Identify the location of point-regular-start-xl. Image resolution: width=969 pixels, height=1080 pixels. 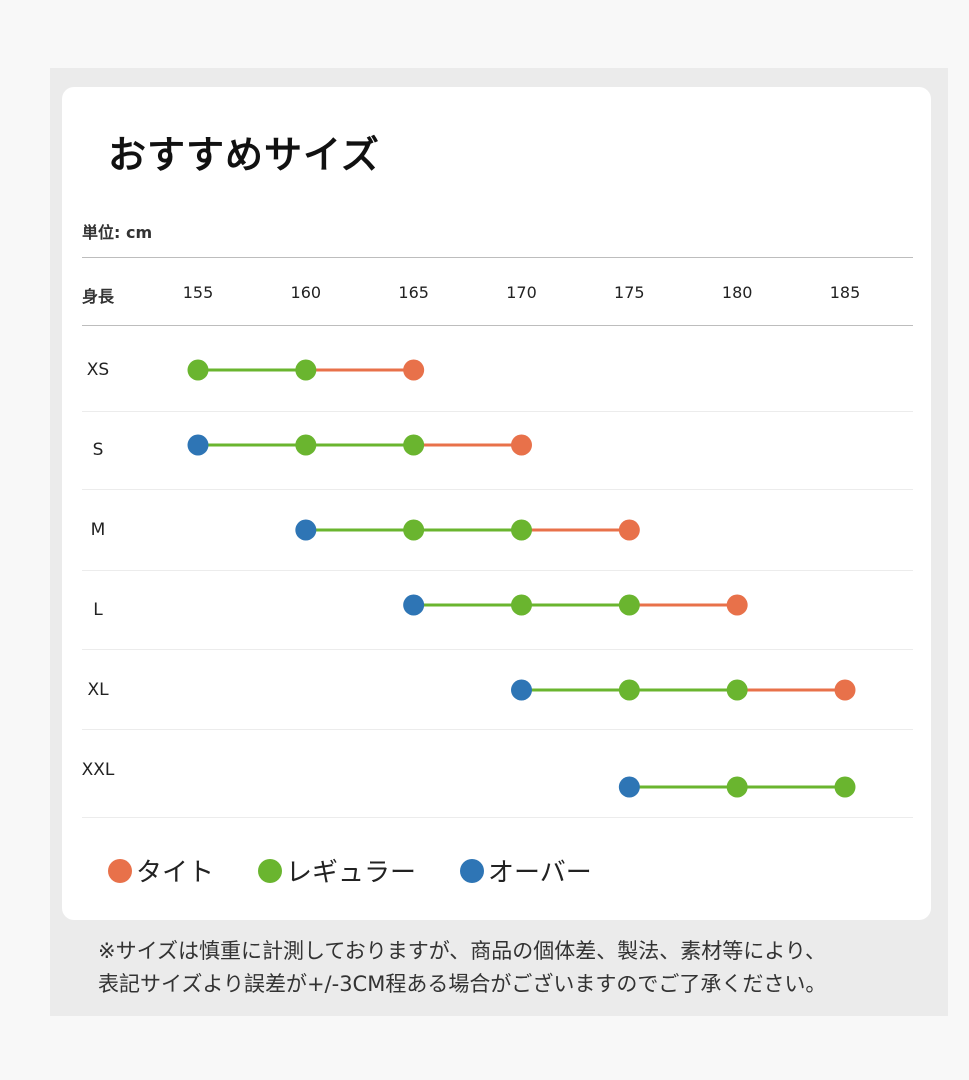
(629, 690).